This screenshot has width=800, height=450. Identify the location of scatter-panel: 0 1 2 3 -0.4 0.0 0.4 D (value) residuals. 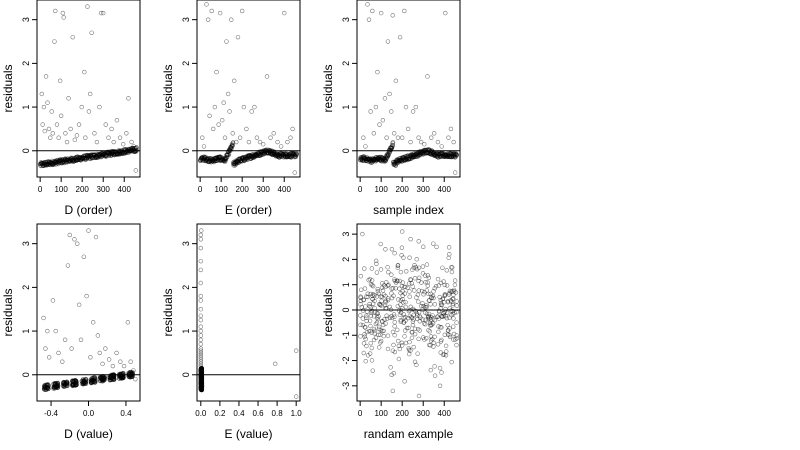
(71, 332).